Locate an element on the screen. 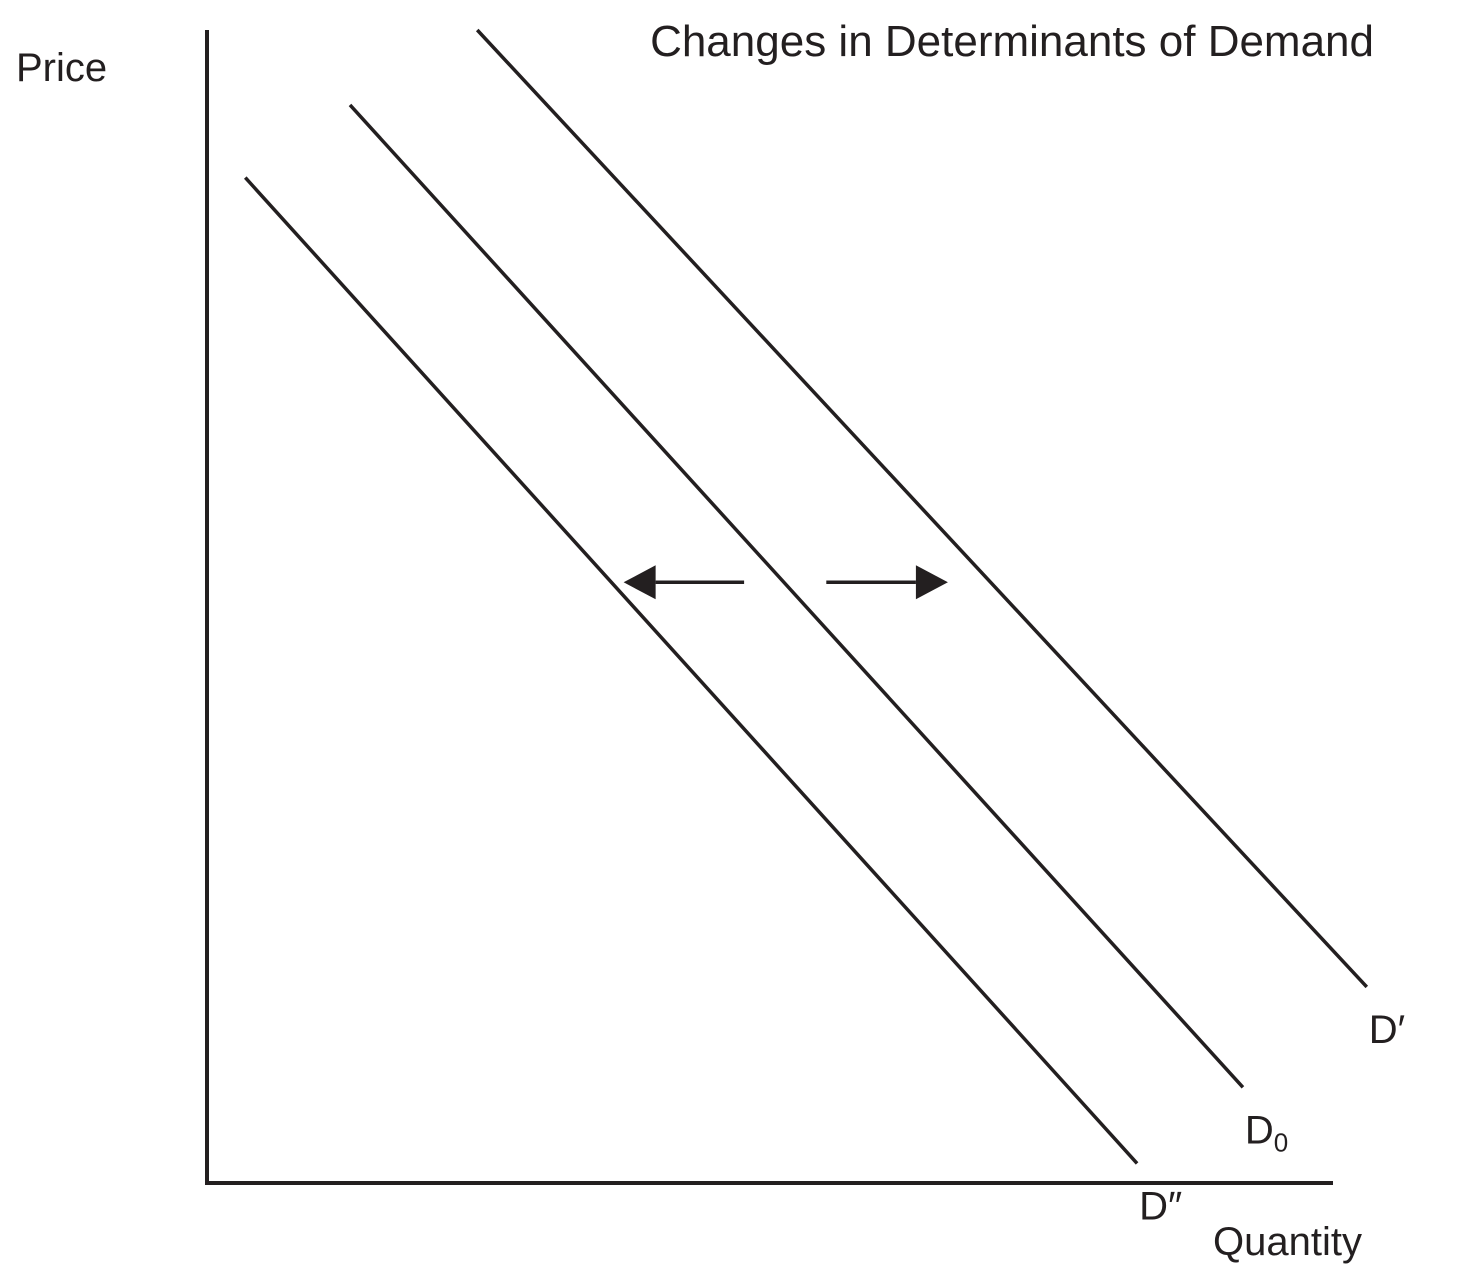  y-axis-label: Price is located at coordinates (61, 68).